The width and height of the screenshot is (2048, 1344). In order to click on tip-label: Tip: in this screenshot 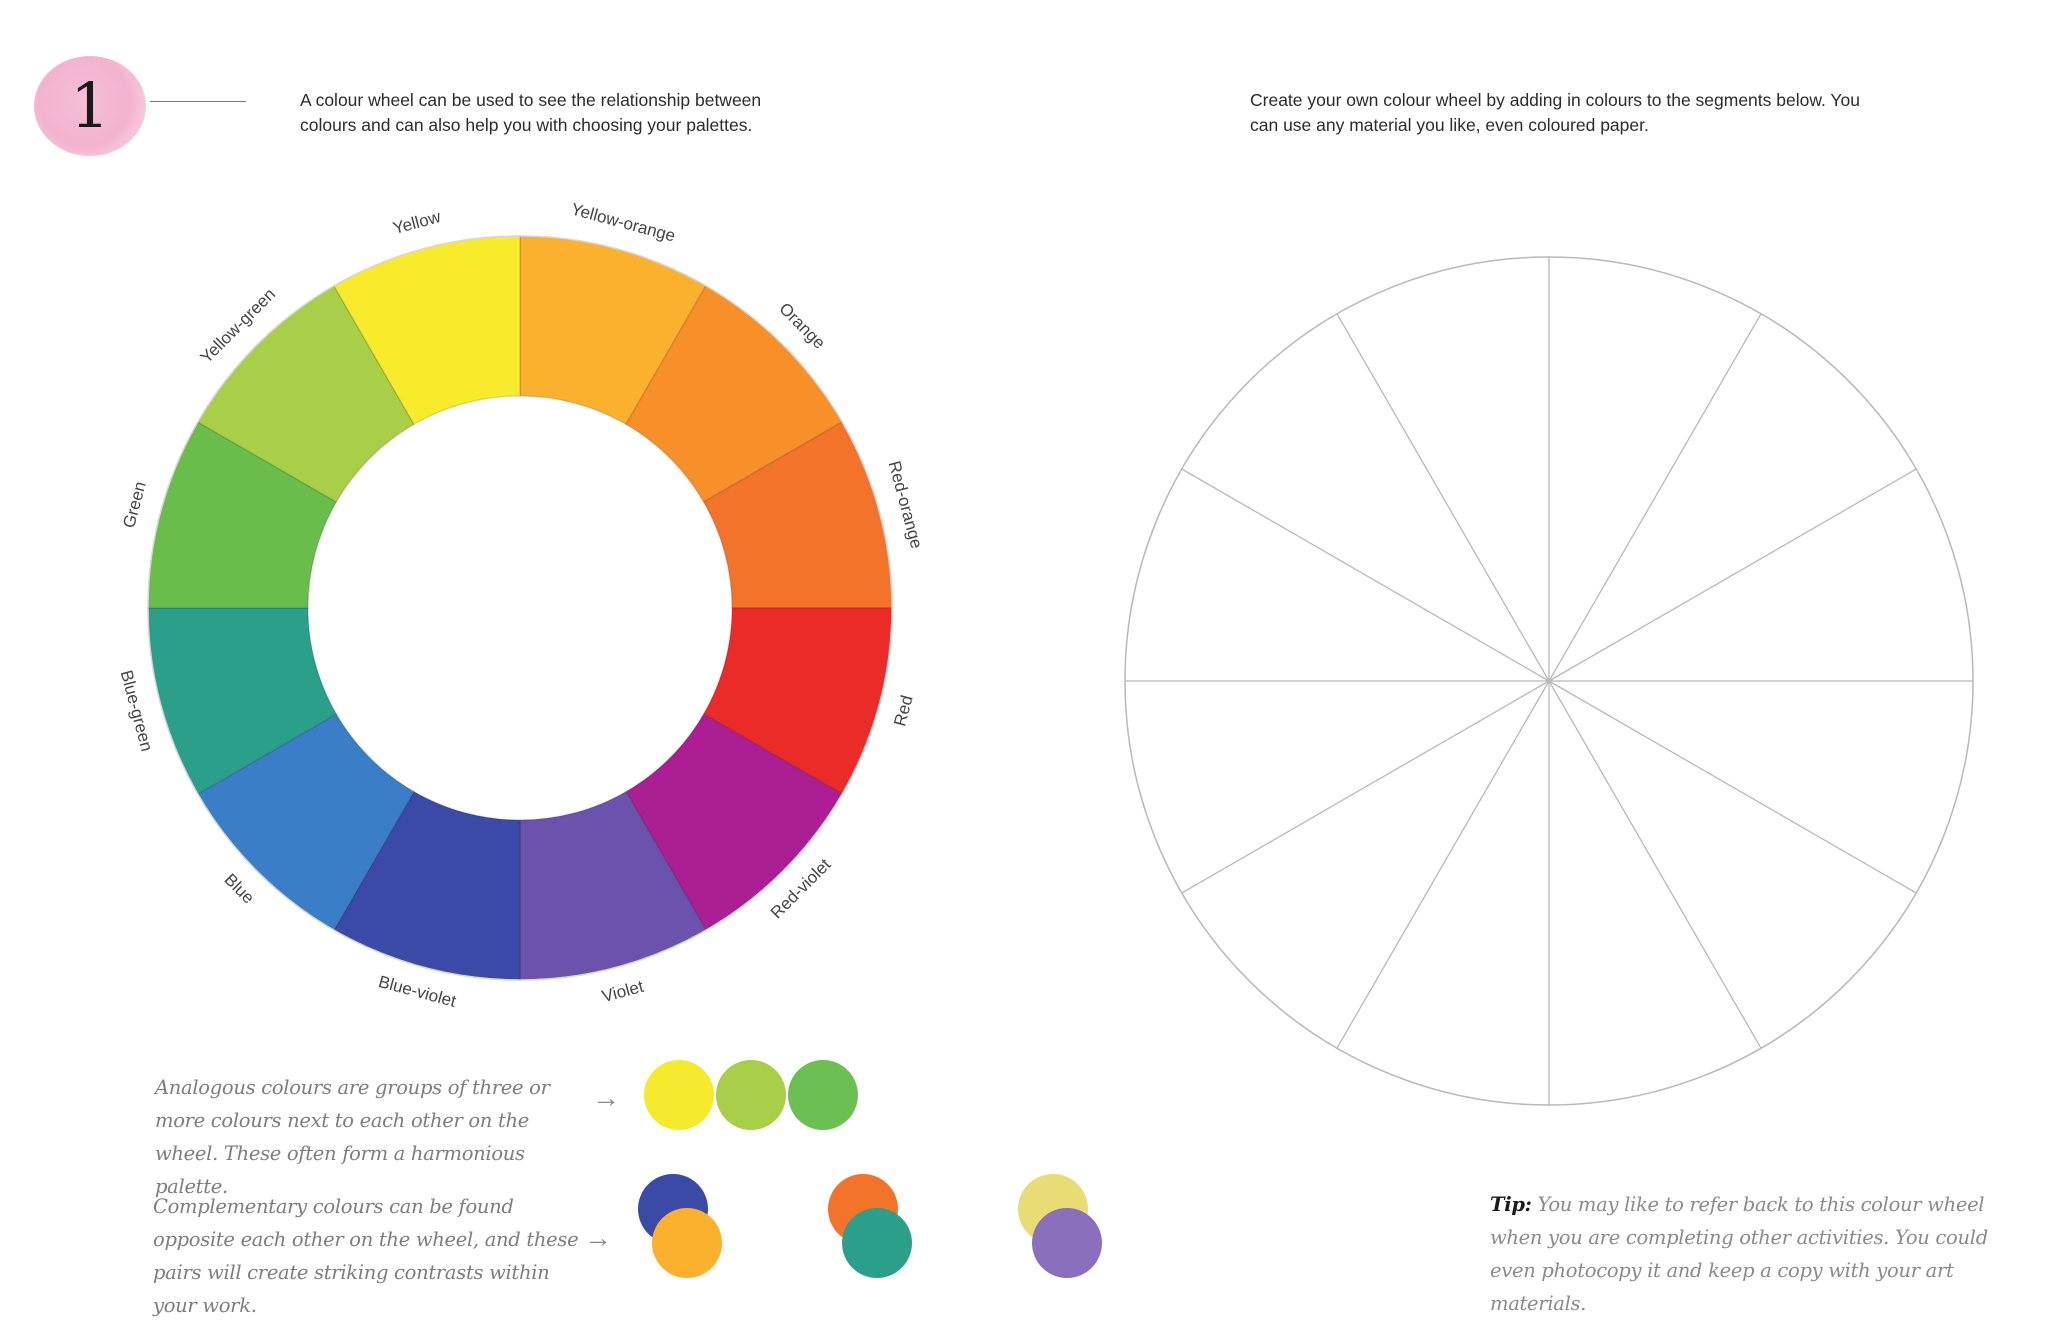, I will do `click(1511, 1204)`.